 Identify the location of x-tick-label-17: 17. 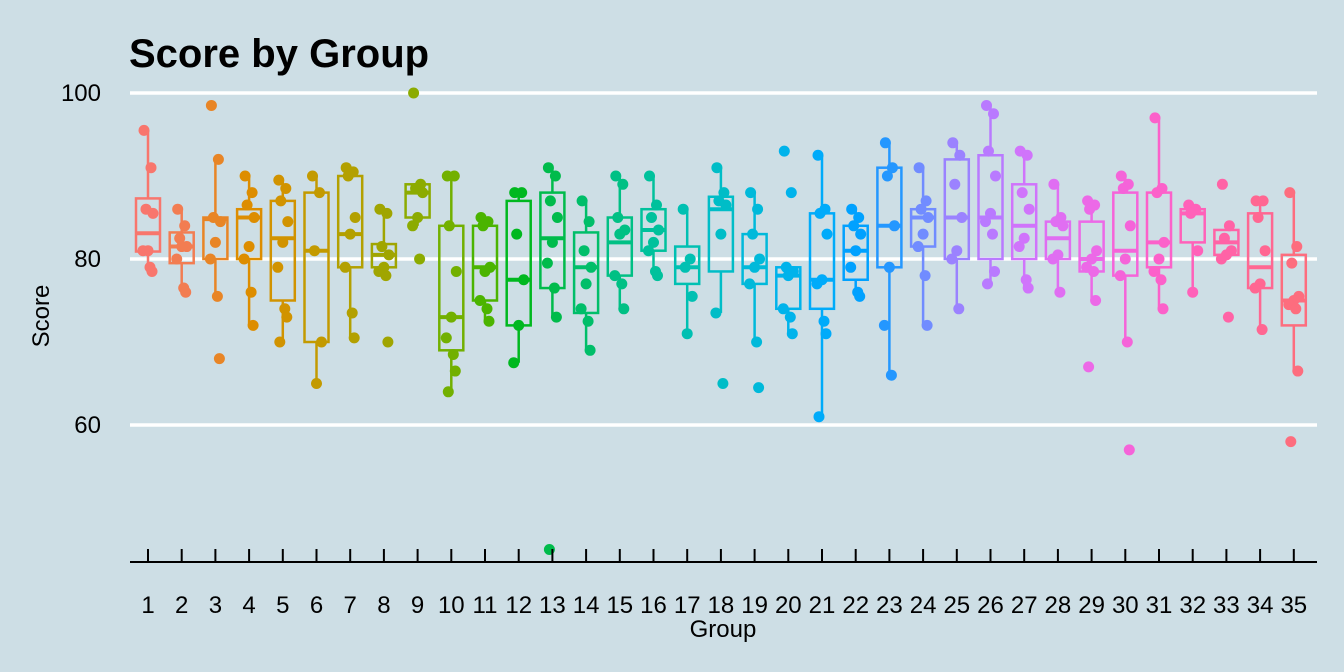
(687, 605).